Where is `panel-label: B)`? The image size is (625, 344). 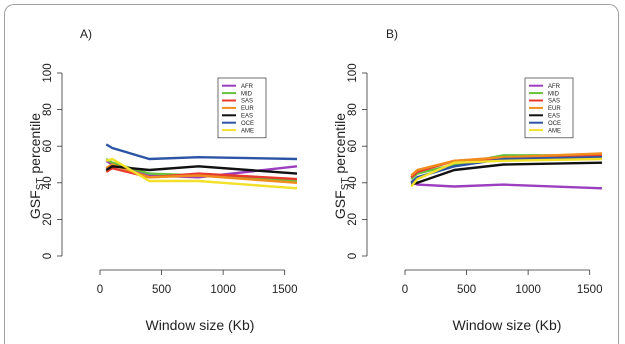
panel-label: B) is located at coordinates (392, 34).